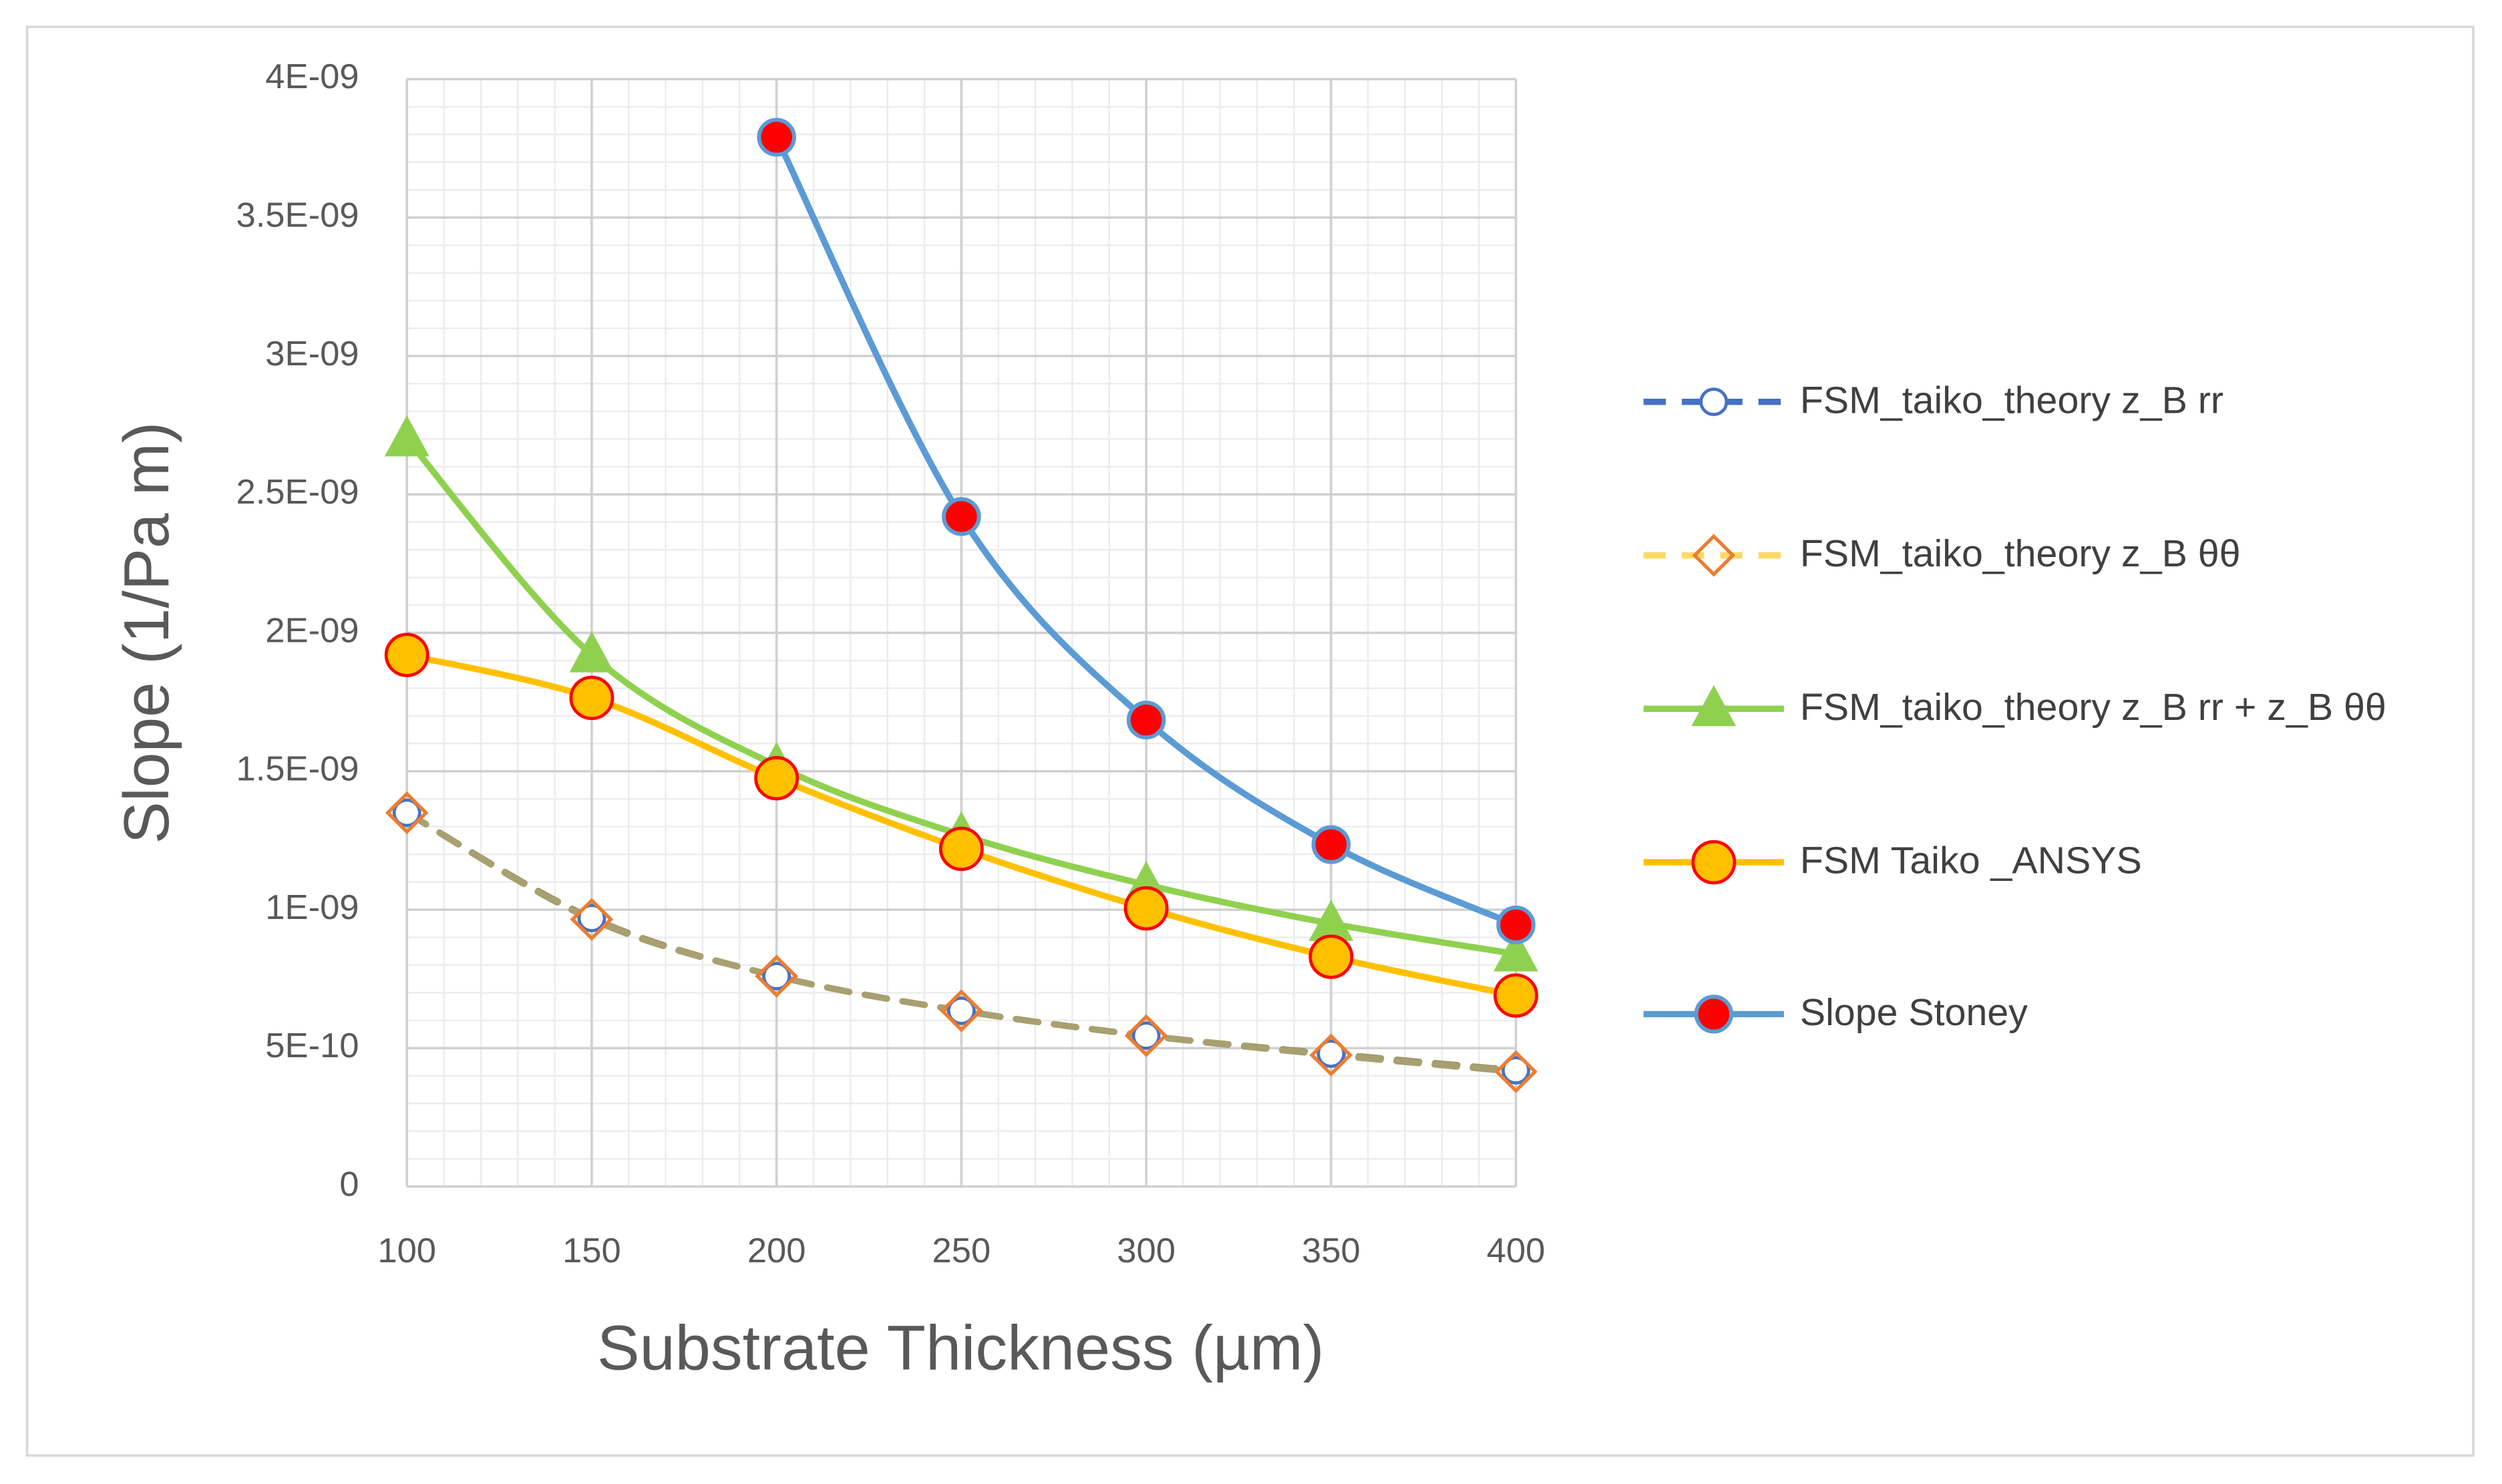  Describe the element at coordinates (312, 354) in the screenshot. I see `y-tick-label: 3E-09` at that location.